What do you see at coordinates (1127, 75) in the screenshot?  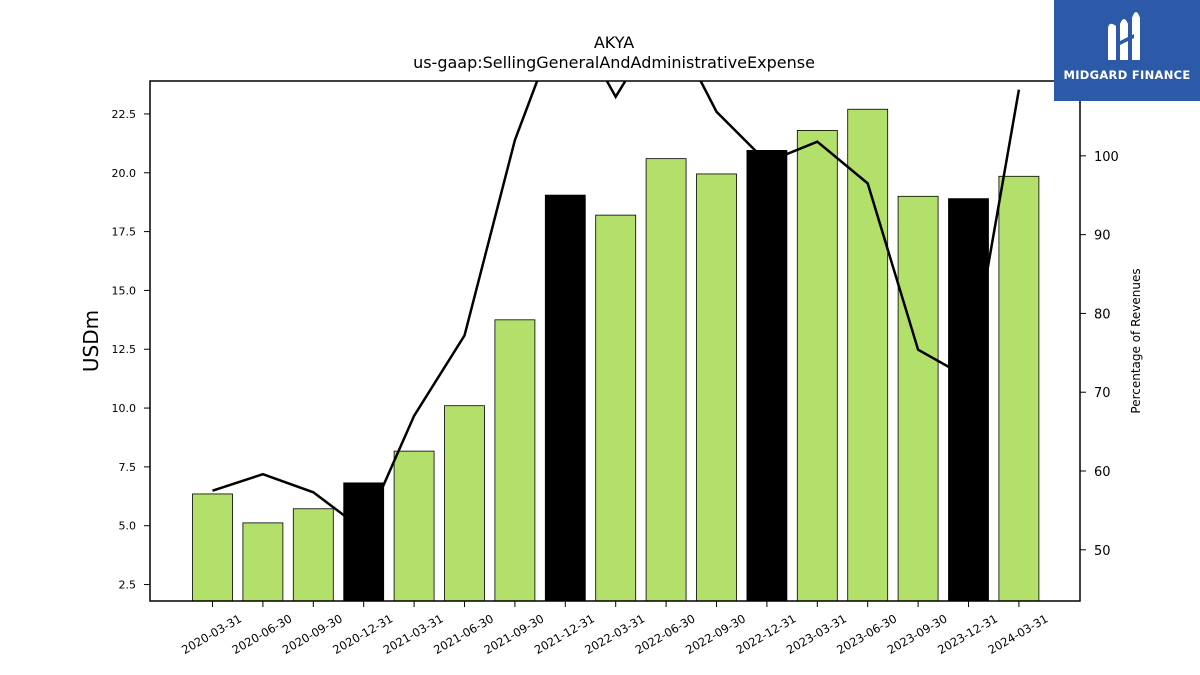 I see `logo-text: MIDGARD FINANCE` at bounding box center [1127, 75].